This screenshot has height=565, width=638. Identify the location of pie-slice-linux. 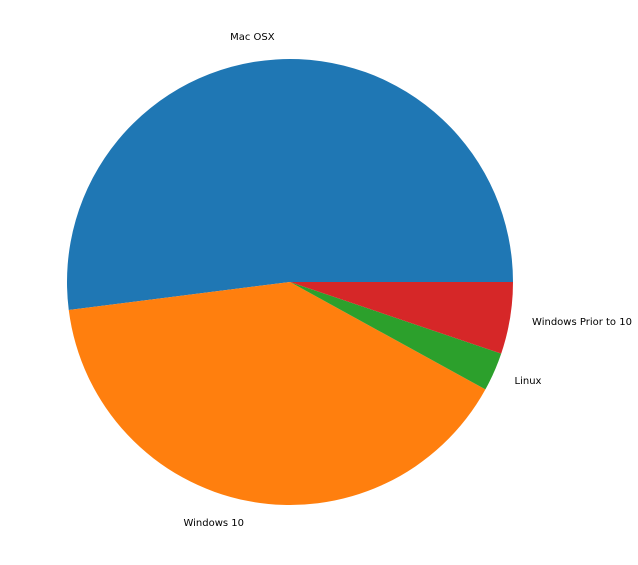
(396, 336).